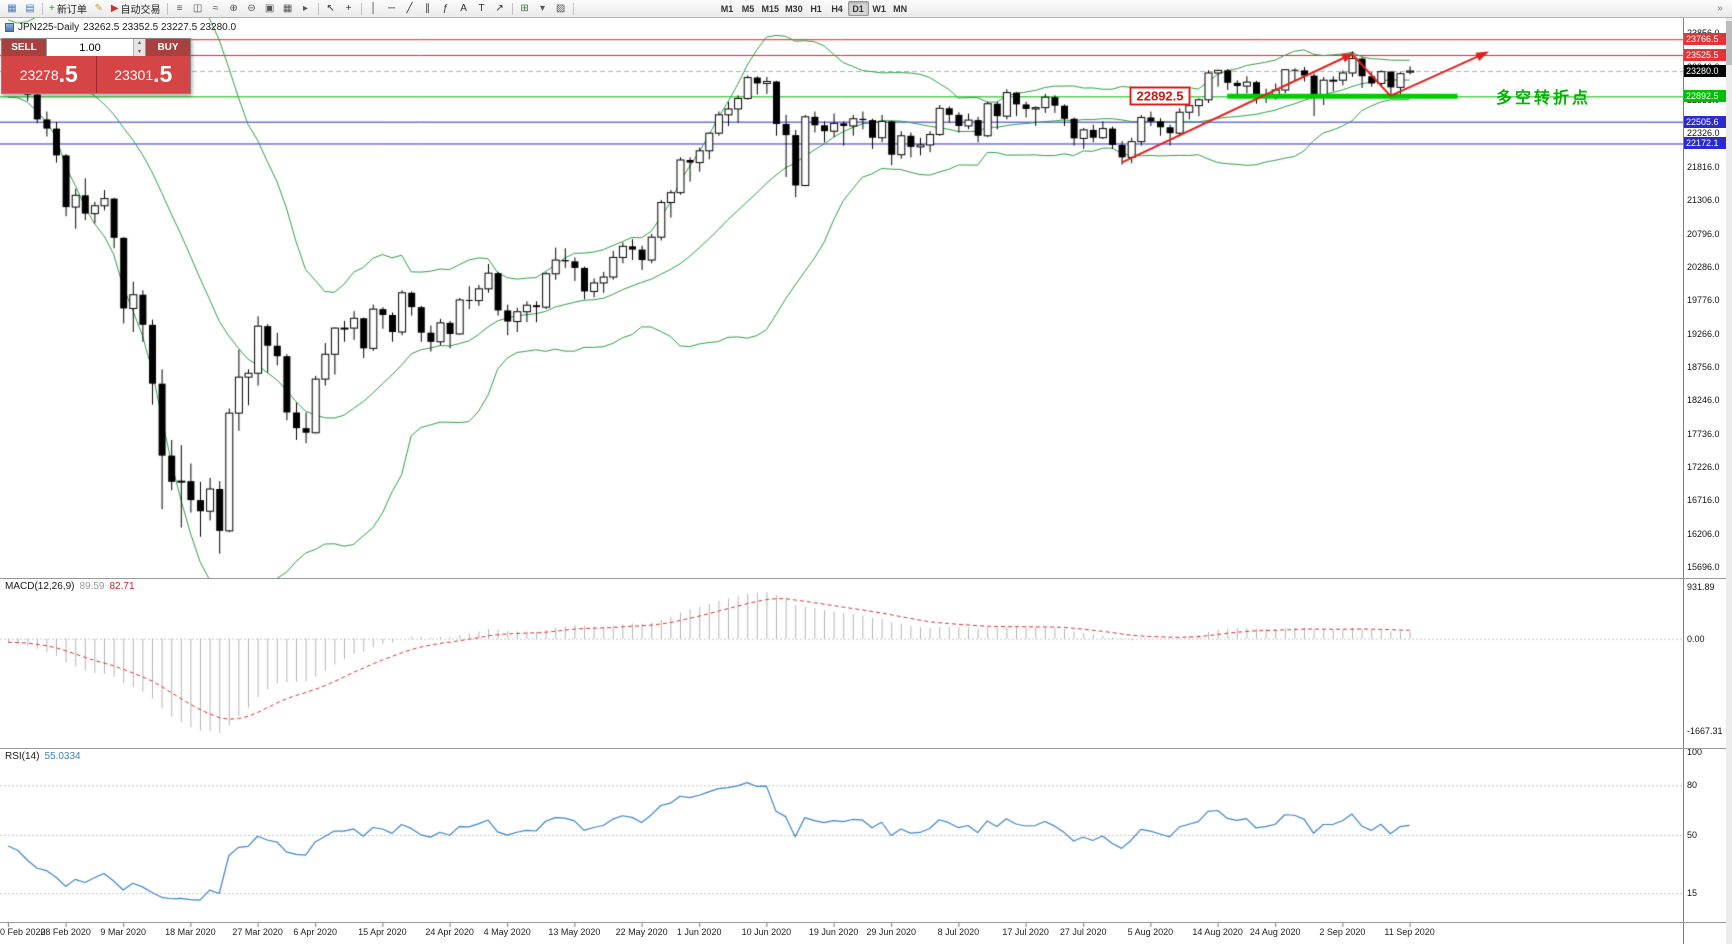 This screenshot has width=1732, height=944. I want to click on zoom-out-icon: ⊖, so click(251, 8).